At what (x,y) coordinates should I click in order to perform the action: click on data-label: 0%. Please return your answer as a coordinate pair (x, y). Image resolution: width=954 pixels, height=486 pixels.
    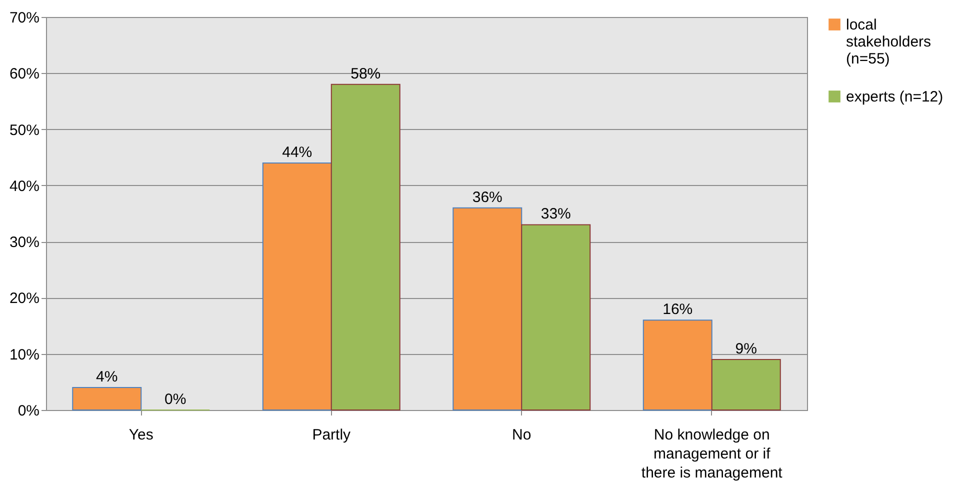
    Looking at the image, I should click on (175, 399).